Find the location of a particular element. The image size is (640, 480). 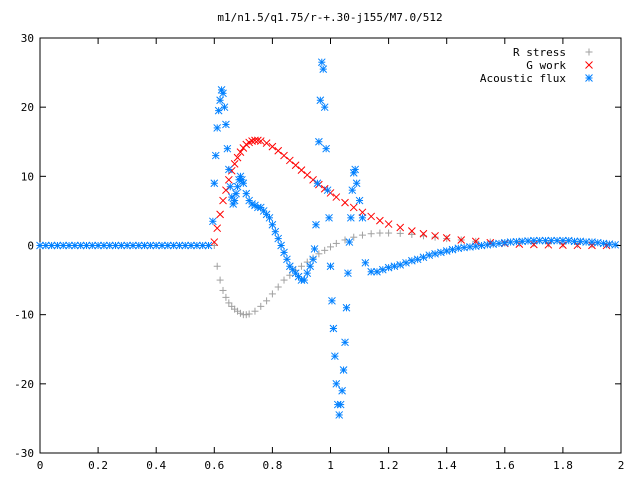

x-tick-label: 0.4 is located at coordinates (156, 465).